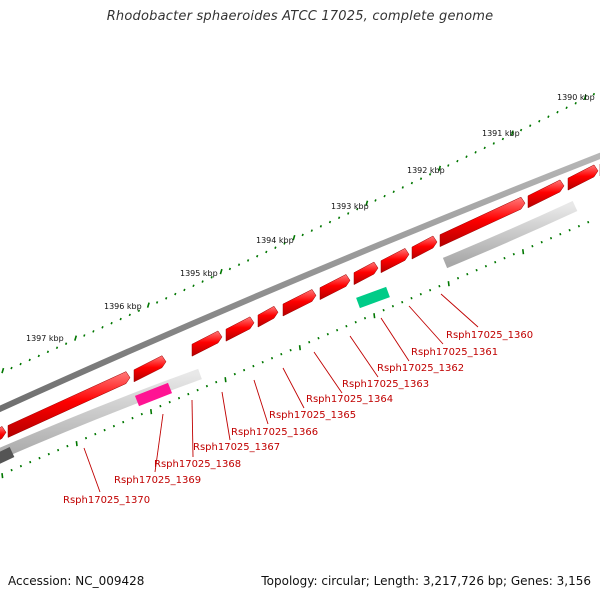 This screenshot has width=600, height=600. Describe the element at coordinates (123, 306) in the screenshot. I see `scale-label-1396: 1396 kbp` at that location.